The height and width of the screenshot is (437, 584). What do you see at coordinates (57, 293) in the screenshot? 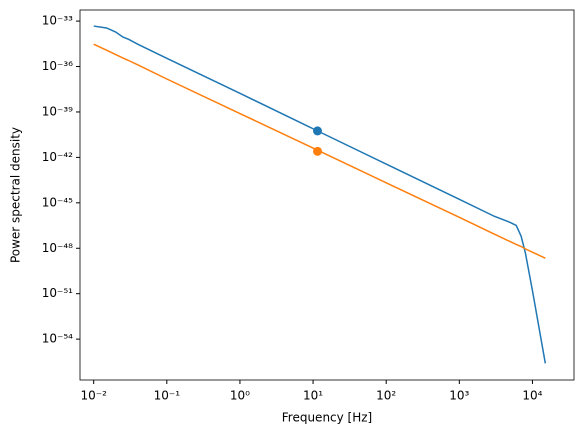
I see `y-tick-label: 10⁻⁵¹` at bounding box center [57, 293].